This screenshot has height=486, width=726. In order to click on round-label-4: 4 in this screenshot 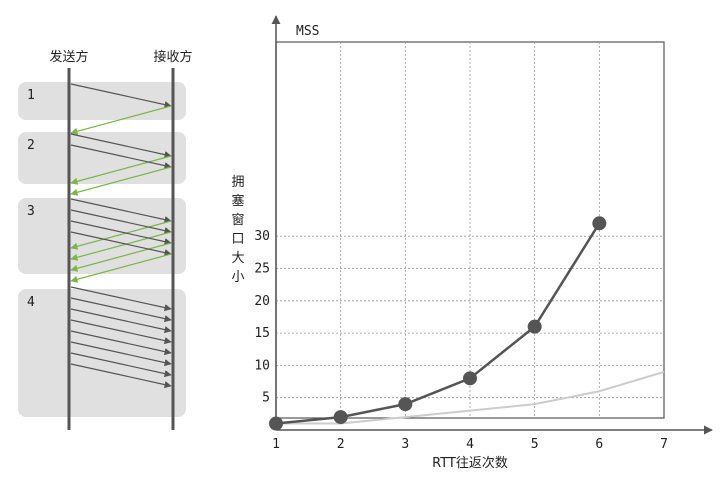, I will do `click(31, 302)`.